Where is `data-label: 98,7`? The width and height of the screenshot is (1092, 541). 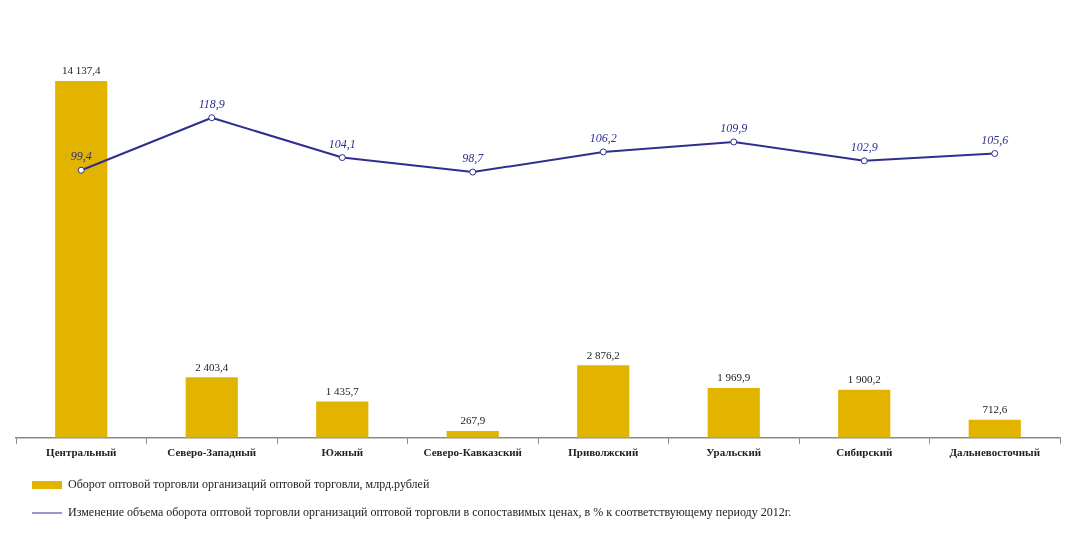 data-label: 98,7 is located at coordinates (473, 158).